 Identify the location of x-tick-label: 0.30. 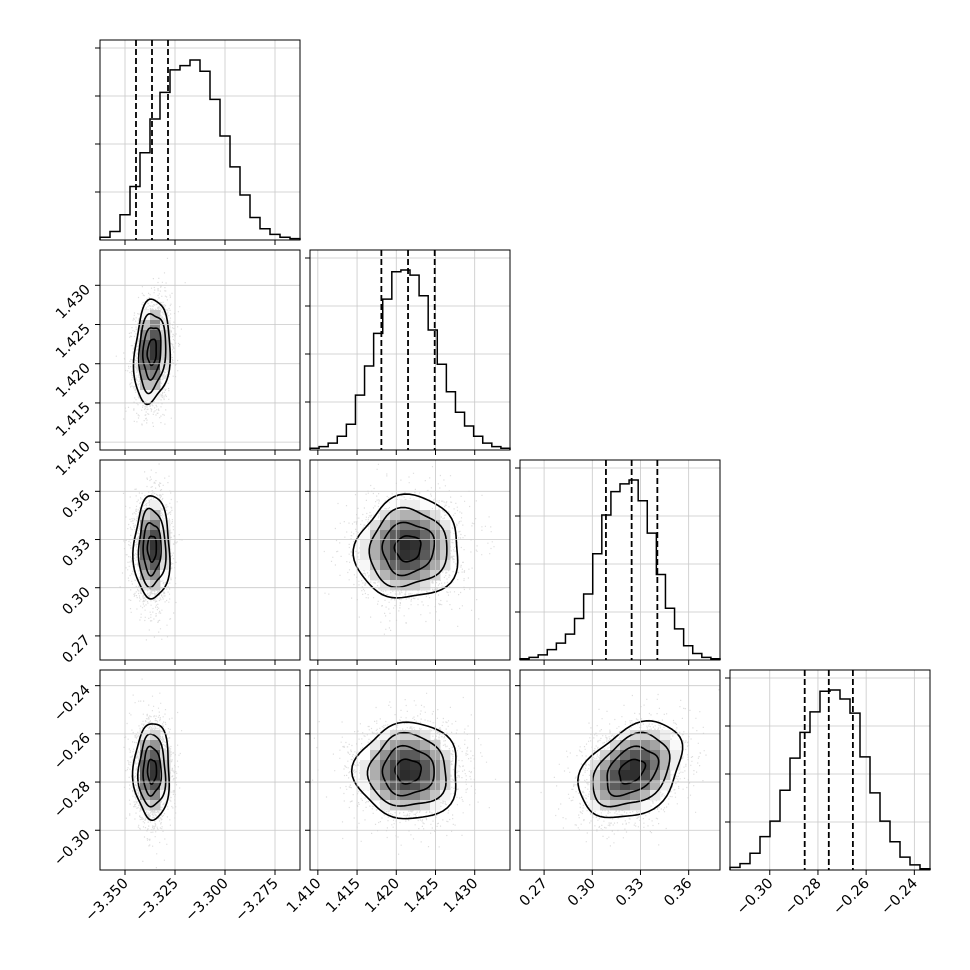
(582, 893).